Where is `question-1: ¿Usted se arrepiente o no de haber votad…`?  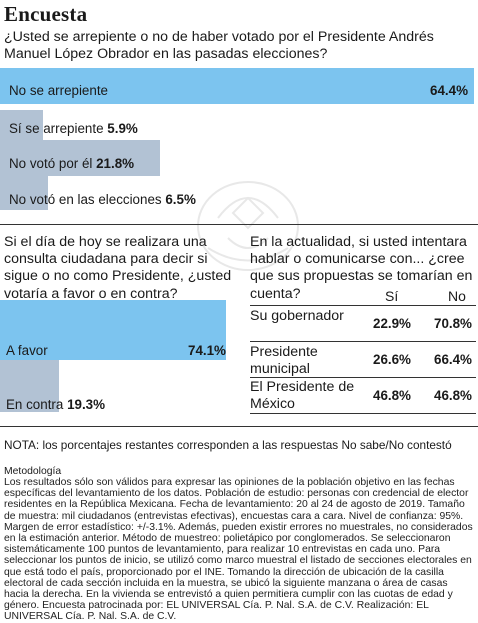 question-1: ¿Usted se arrepiente o no de haber votad… is located at coordinates (238, 46).